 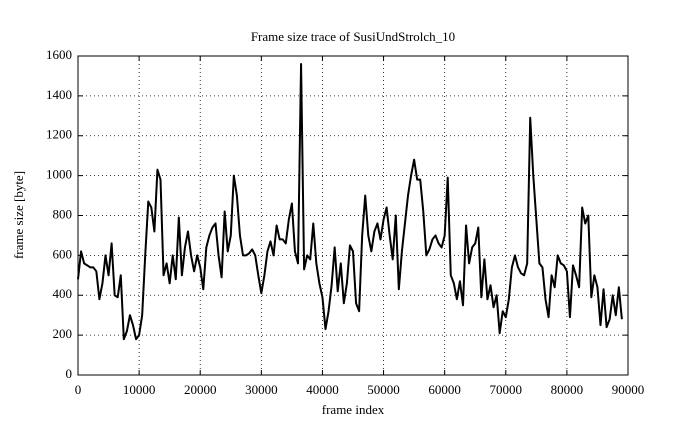 I want to click on x-tick-label: 40000, so click(x=322, y=389).